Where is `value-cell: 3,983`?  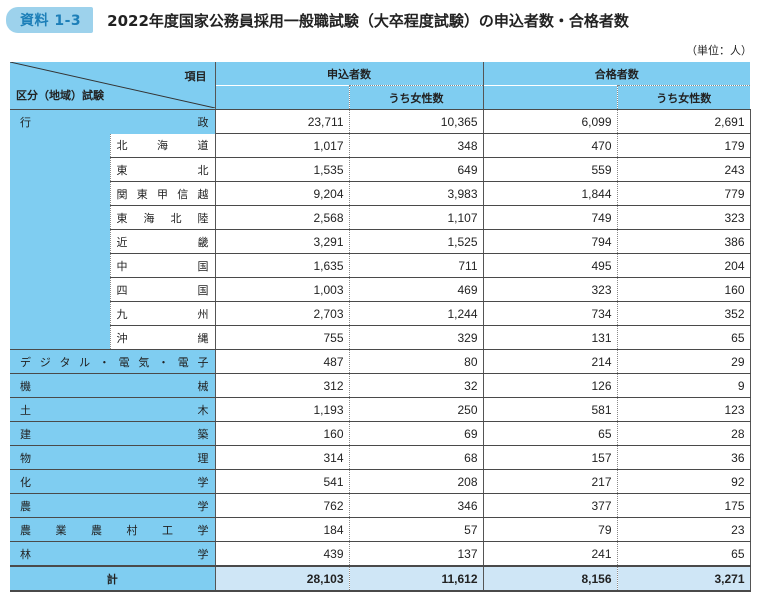 value-cell: 3,983 is located at coordinates (416, 193).